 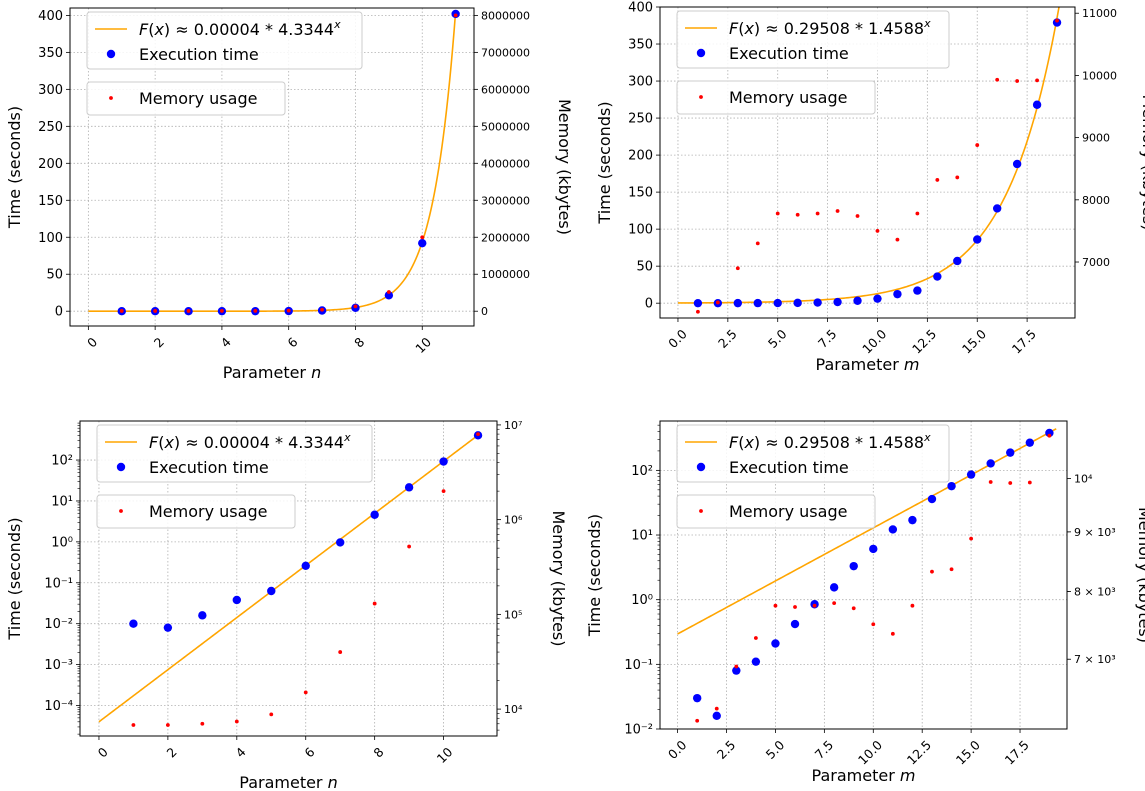 What do you see at coordinates (1083, 478) in the screenshot?
I see `y2-tick-label: 10⁴` at bounding box center [1083, 478].